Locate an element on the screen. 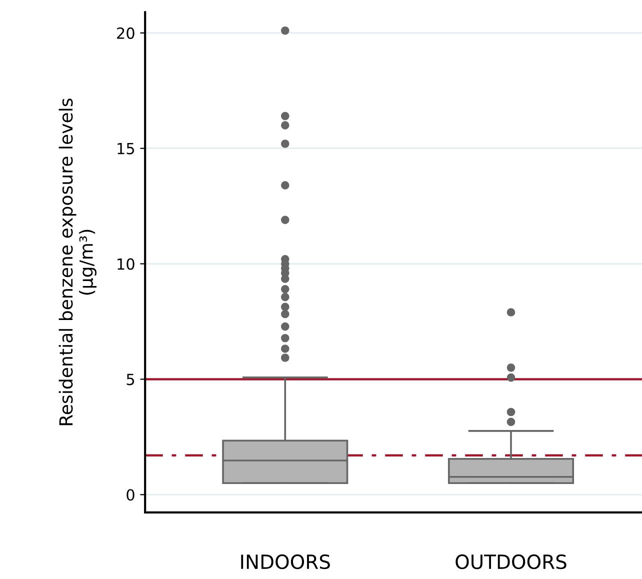 The height and width of the screenshot is (579, 642). x-tick-label: INDOORS is located at coordinates (285, 562).